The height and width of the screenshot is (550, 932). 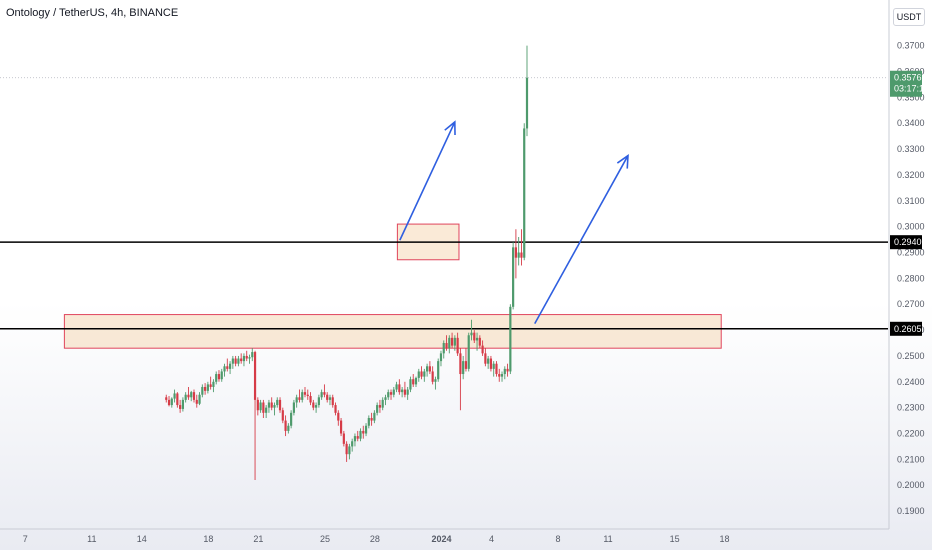 I want to click on upper-level-tag-bg, so click(x=906, y=242).